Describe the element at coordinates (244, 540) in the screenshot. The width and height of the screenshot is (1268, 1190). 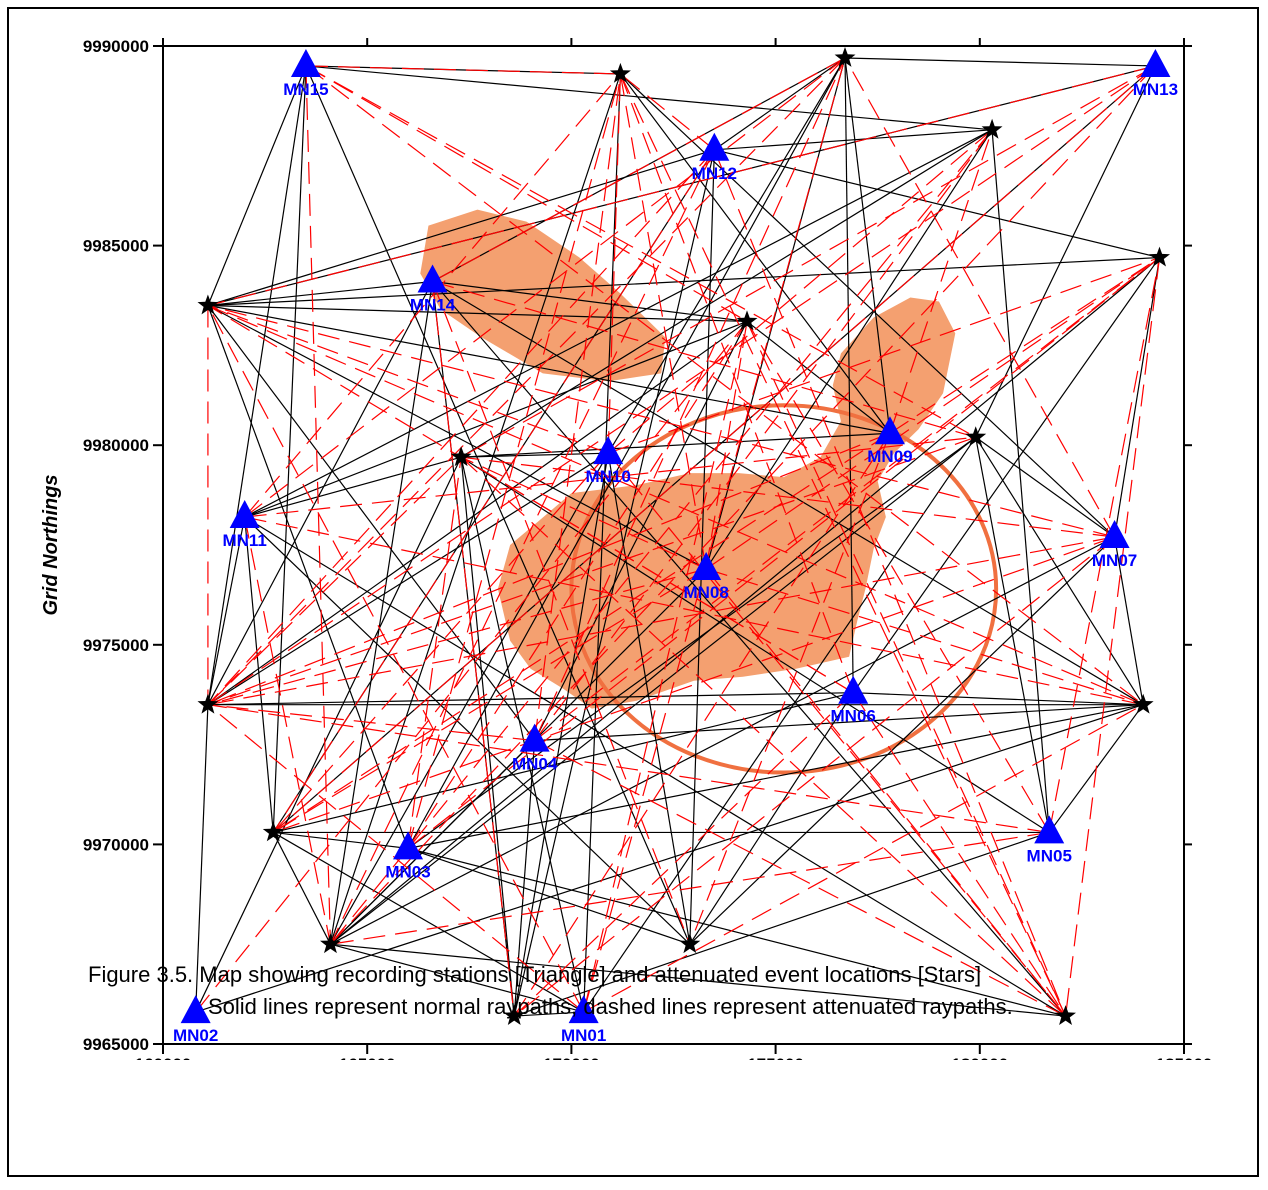
I see `station-label-mn11: MN11` at that location.